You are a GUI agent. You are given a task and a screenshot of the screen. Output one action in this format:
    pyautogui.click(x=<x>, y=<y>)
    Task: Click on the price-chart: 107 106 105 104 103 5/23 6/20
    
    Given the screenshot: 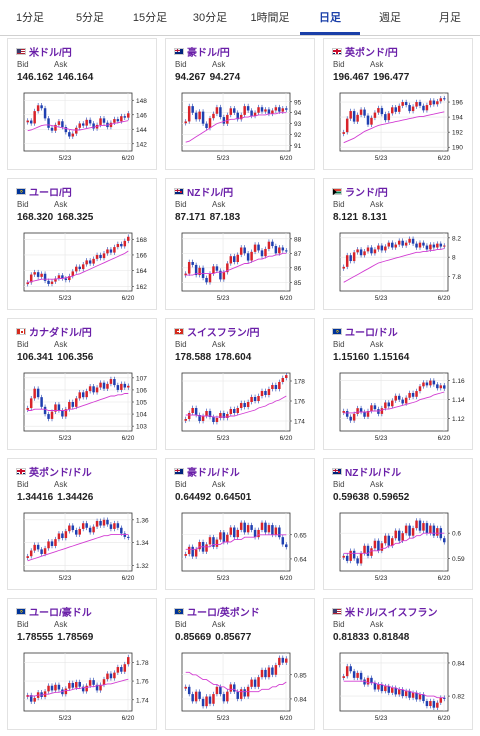 What is the action you would take?
    pyautogui.click(x=81, y=408)
    